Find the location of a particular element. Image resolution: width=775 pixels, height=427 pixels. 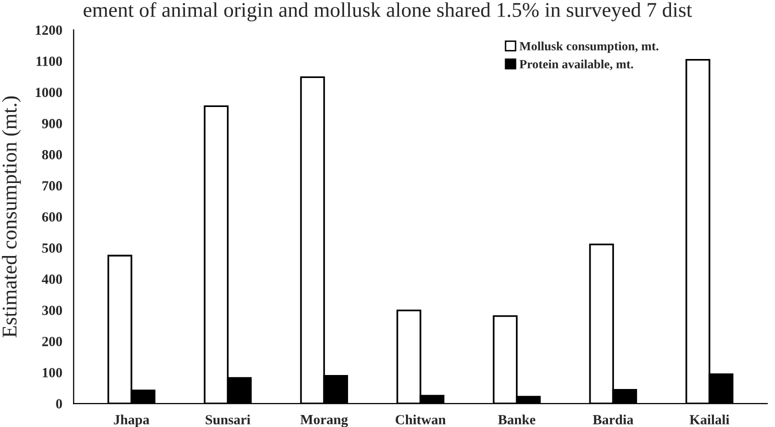

text: ement of animal origin and mollusk alone shared 1.5% in surveyed 7 dist is located at coordinates (388, 12).